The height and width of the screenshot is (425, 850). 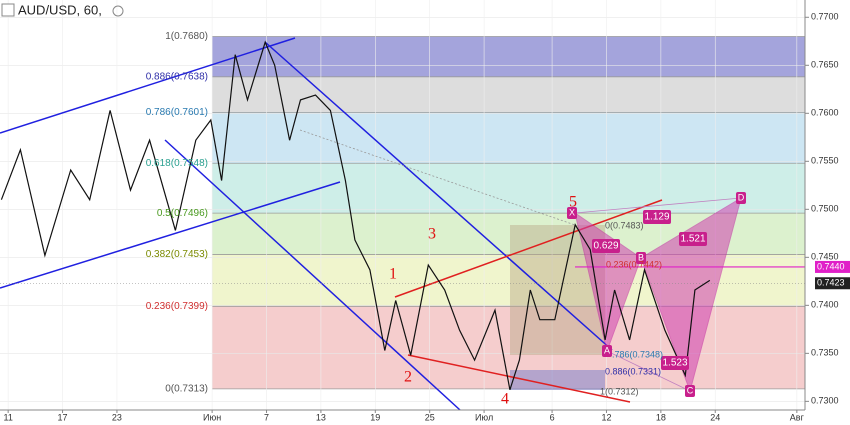 What do you see at coordinates (825, 209) in the screenshot?
I see `y-tick-label: 0.7500` at bounding box center [825, 209].